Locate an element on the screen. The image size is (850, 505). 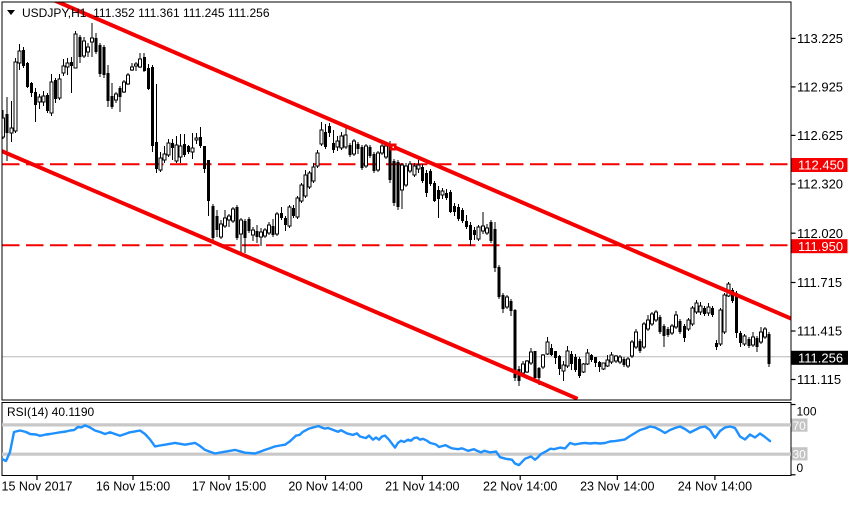
svg-text: 22 Nov 14:00 is located at coordinates (520, 487).